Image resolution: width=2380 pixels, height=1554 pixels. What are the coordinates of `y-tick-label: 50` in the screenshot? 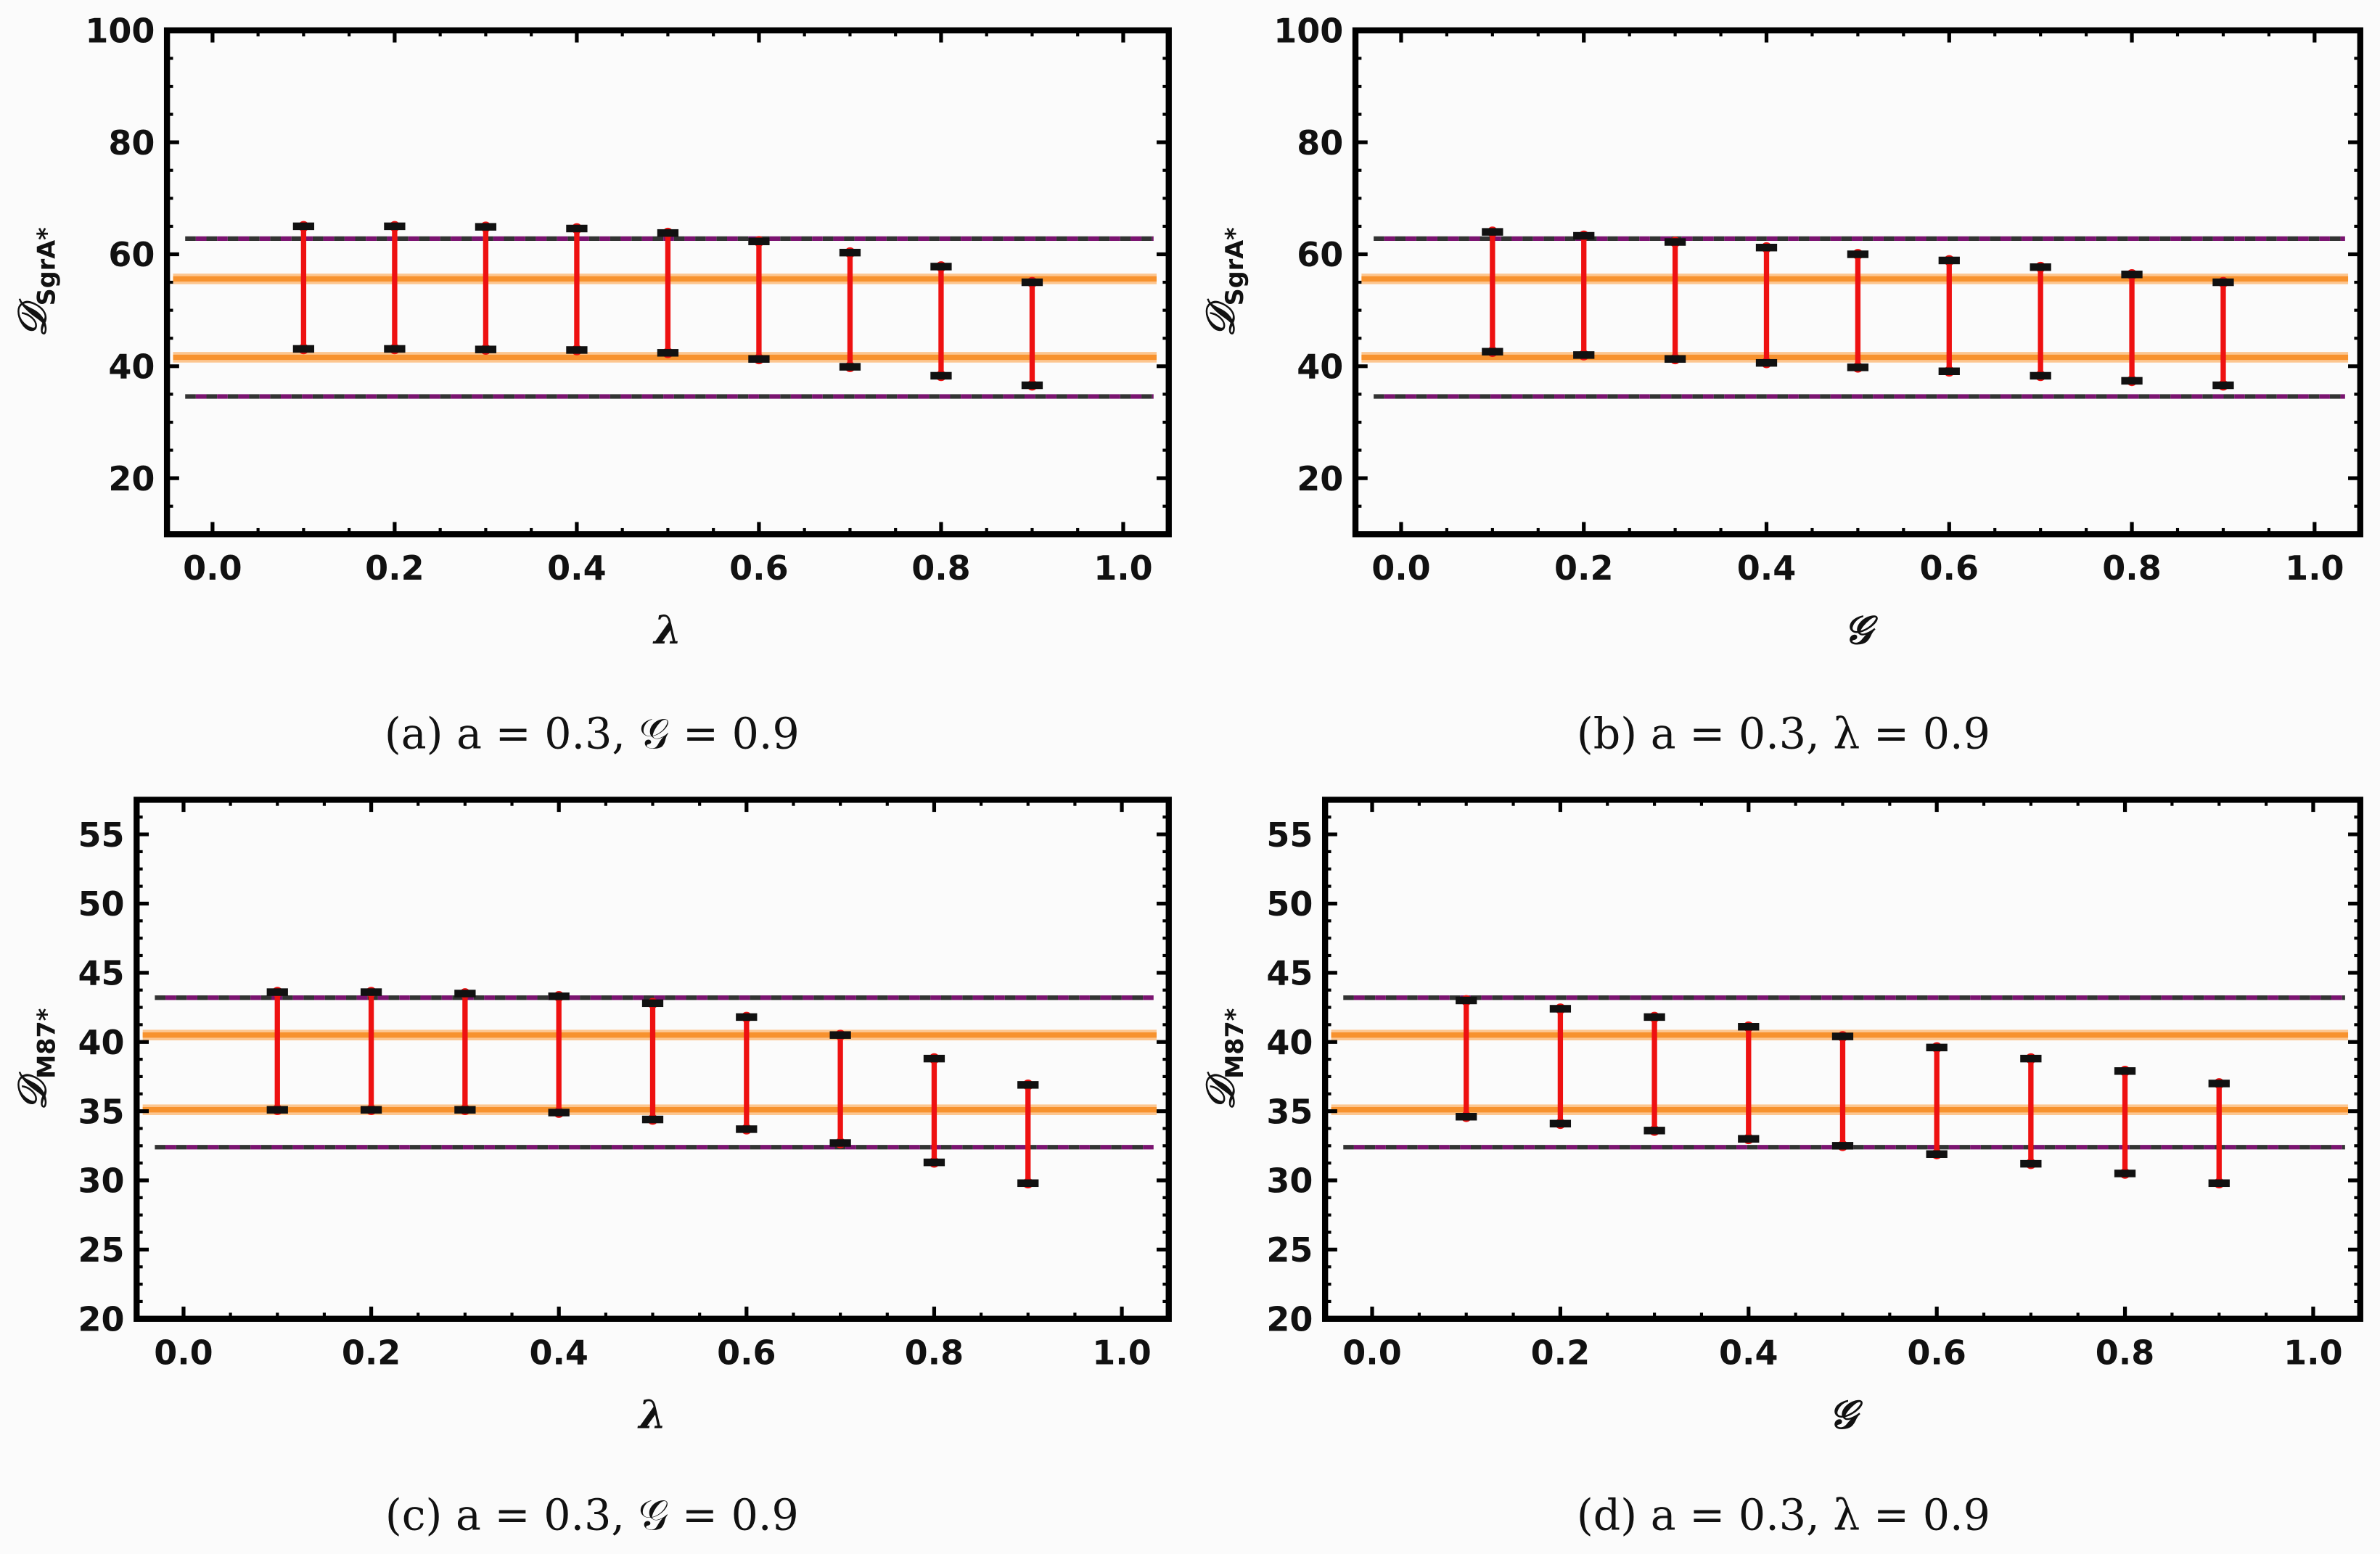 It's located at (101, 904).